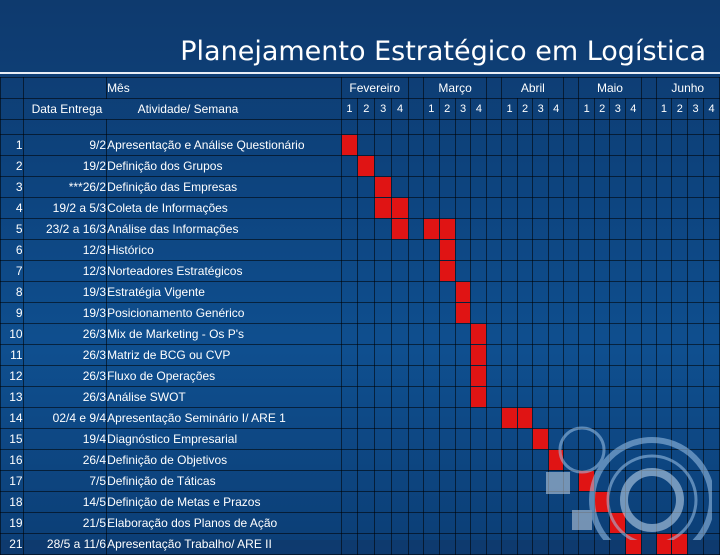 Image resolution: width=720 pixels, height=555 pixels. Describe the element at coordinates (224, 271) in the screenshot. I see `task-activity: Norteadores Estratégicos` at that location.